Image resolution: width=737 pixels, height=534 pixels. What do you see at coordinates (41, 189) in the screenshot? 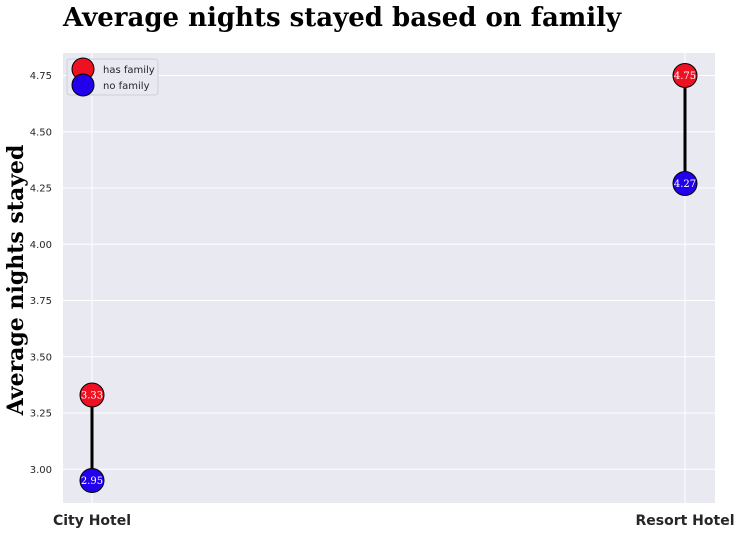
I see `y-tick-label: 4.25` at bounding box center [41, 189].